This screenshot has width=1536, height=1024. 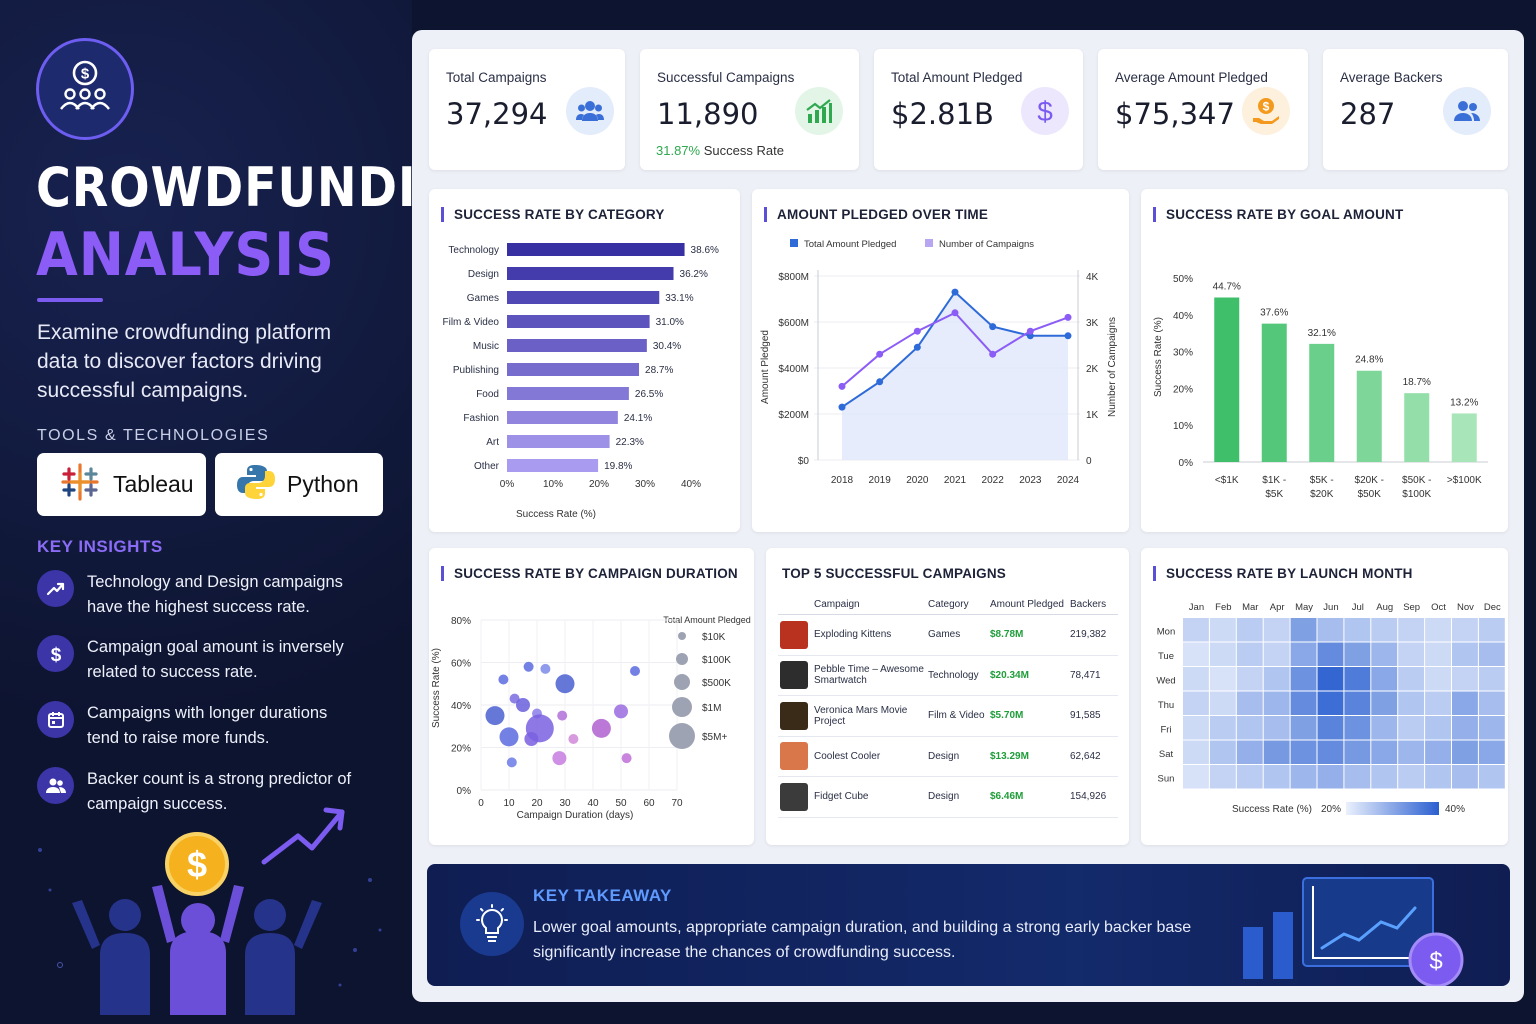 What do you see at coordinates (492, 924) in the screenshot?
I see `lightbulb-icon` at bounding box center [492, 924].